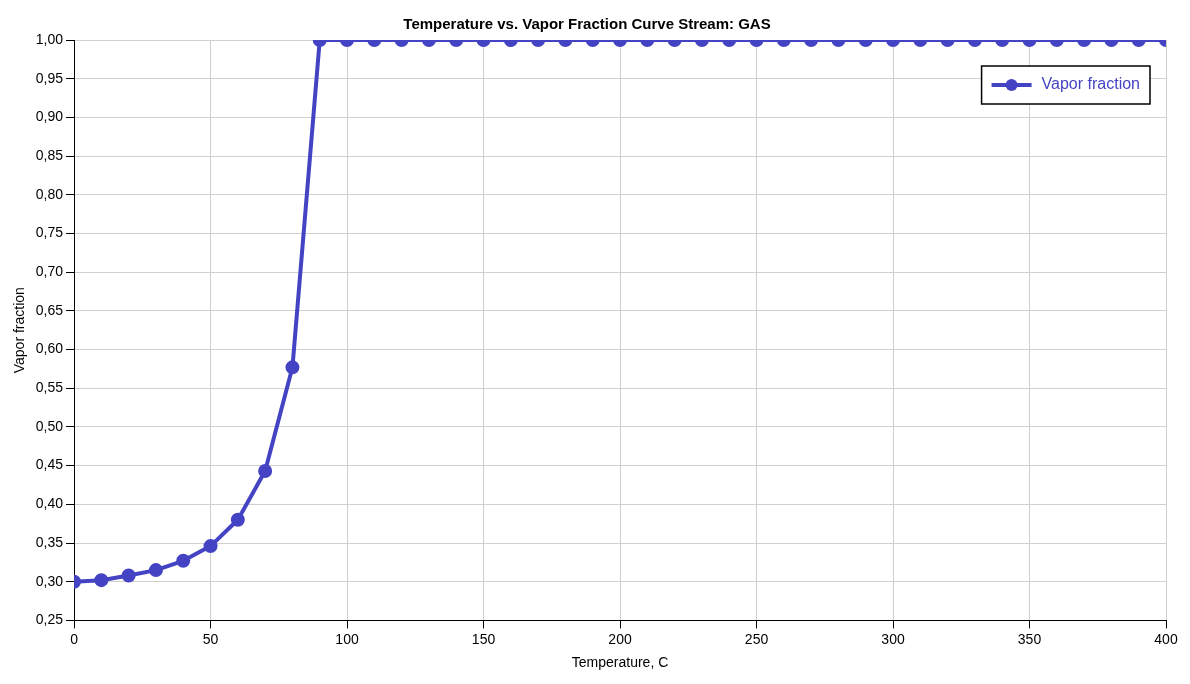  I want to click on y-tick-label: 1,00, so click(49, 38).